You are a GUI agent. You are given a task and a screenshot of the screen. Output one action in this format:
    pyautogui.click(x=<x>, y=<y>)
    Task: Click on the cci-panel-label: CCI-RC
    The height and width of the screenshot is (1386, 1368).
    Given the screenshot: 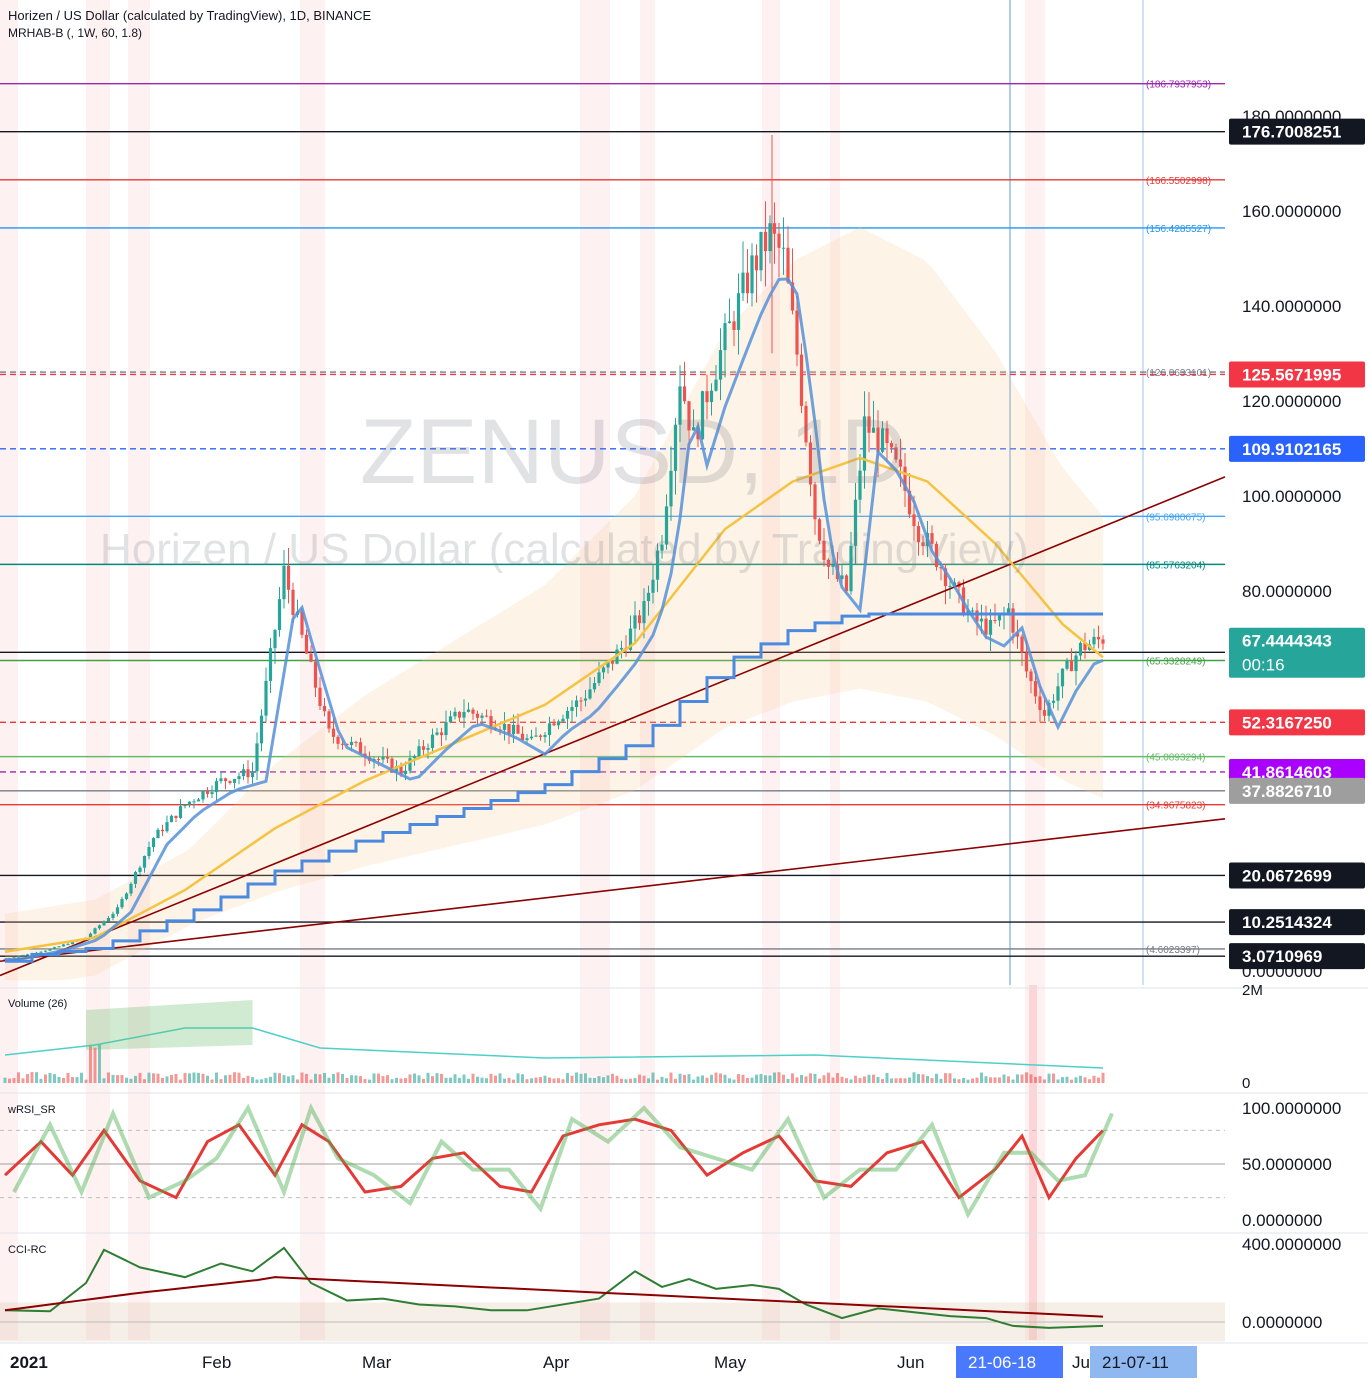 What is the action you would take?
    pyautogui.click(x=27, y=1250)
    